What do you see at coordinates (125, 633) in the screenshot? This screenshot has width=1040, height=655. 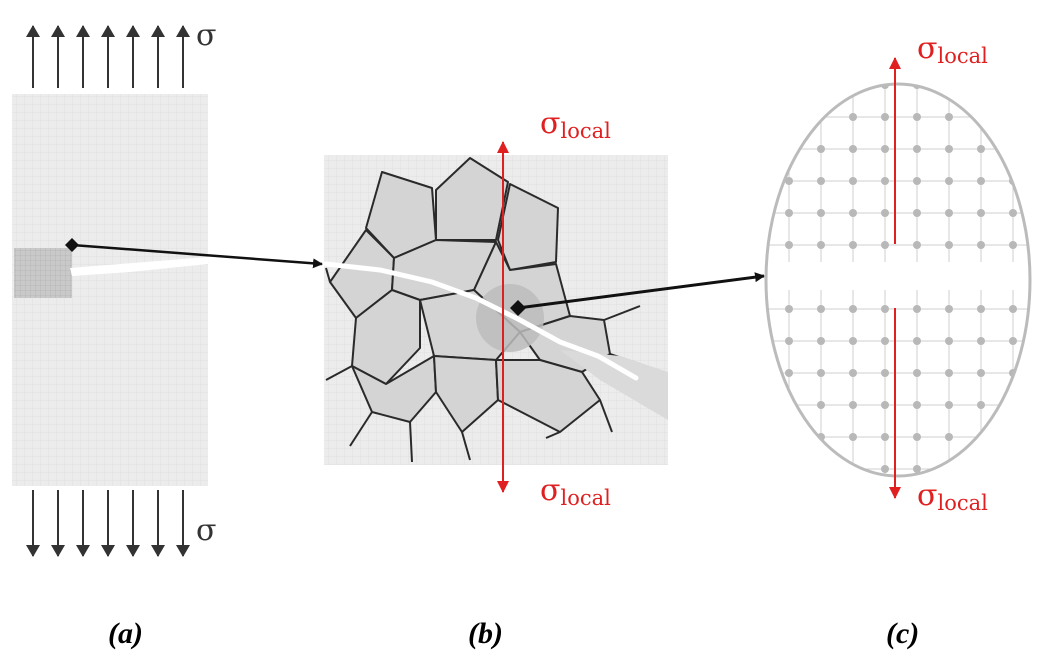 I see `caption-a: (a)` at bounding box center [125, 633].